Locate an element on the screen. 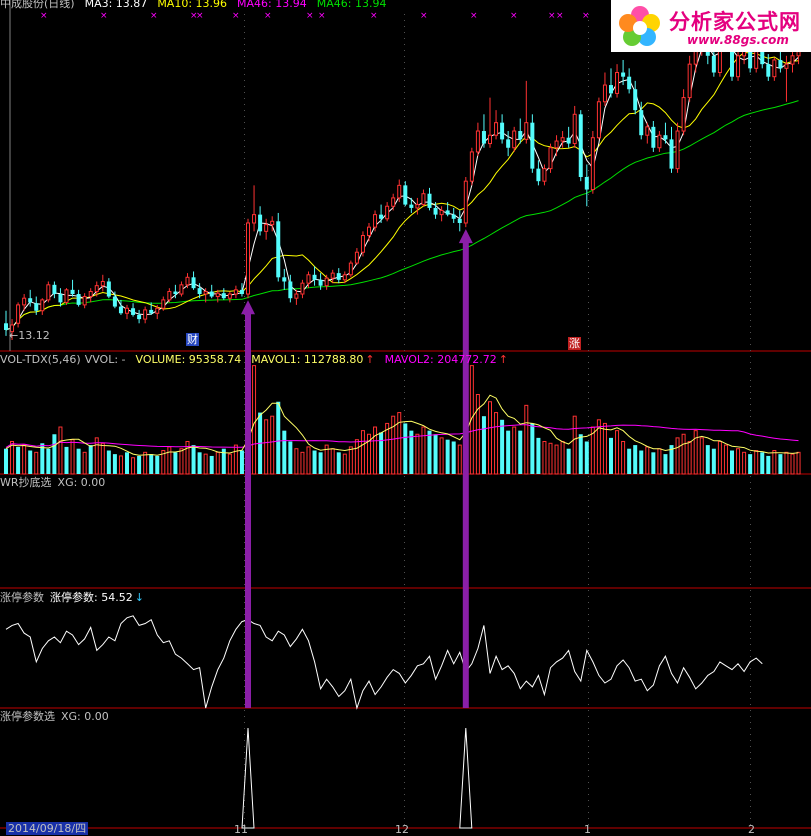 The height and width of the screenshot is (836, 811). event-cai-badge: 财 is located at coordinates (192, 339).